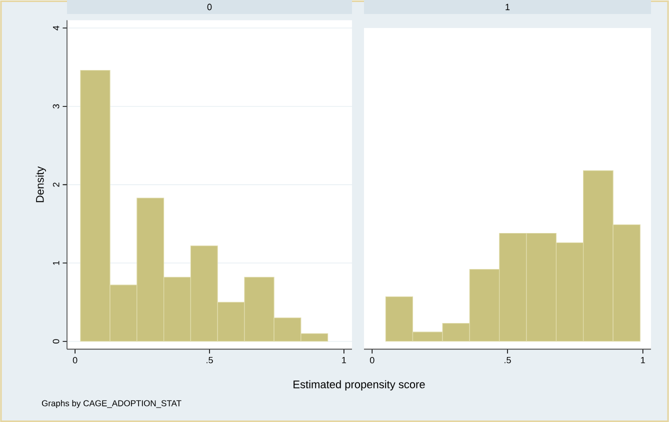 The height and width of the screenshot is (422, 669). What do you see at coordinates (56, 341) in the screenshot?
I see `y-tick-label: 0` at bounding box center [56, 341].